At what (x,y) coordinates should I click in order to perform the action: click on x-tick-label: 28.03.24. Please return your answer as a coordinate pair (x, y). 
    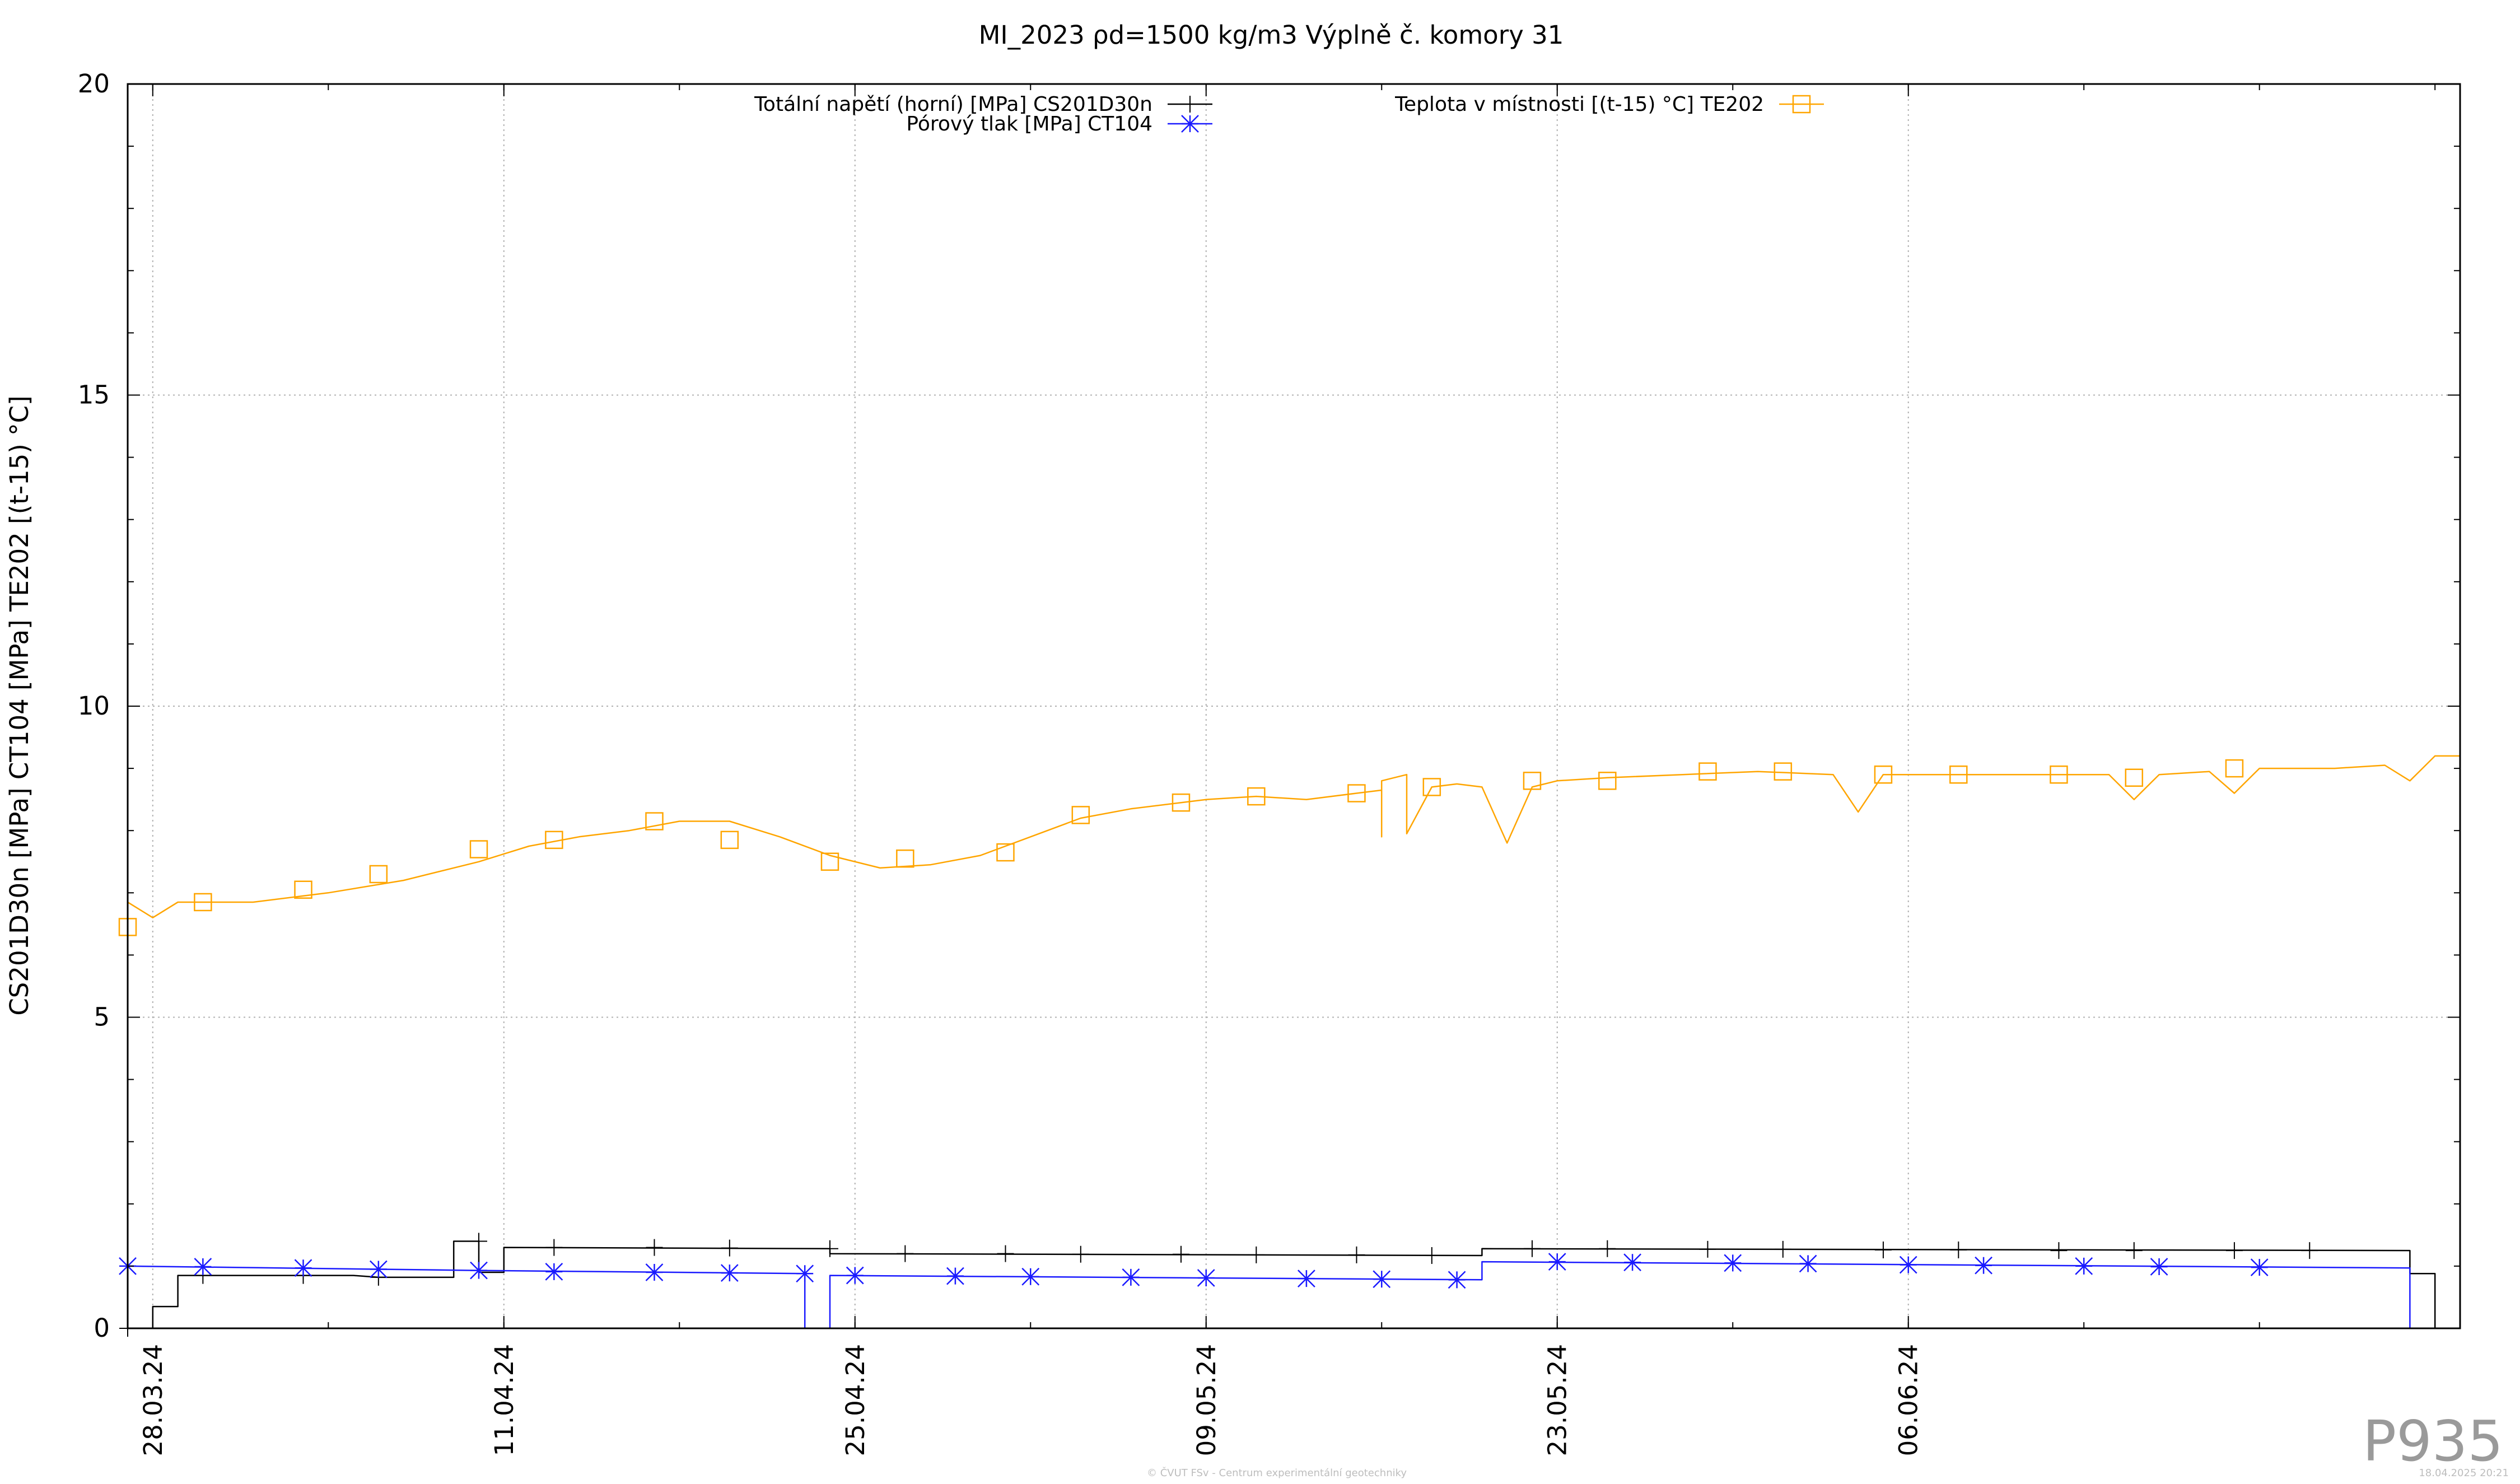
    Looking at the image, I should click on (153, 1400).